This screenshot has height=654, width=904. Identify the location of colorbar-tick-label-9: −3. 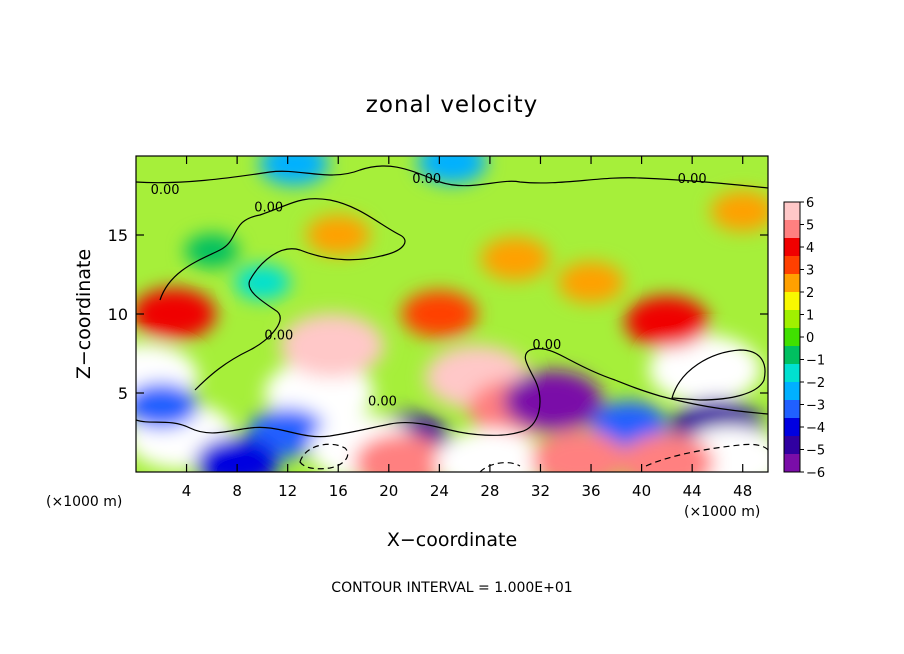
(815, 406).